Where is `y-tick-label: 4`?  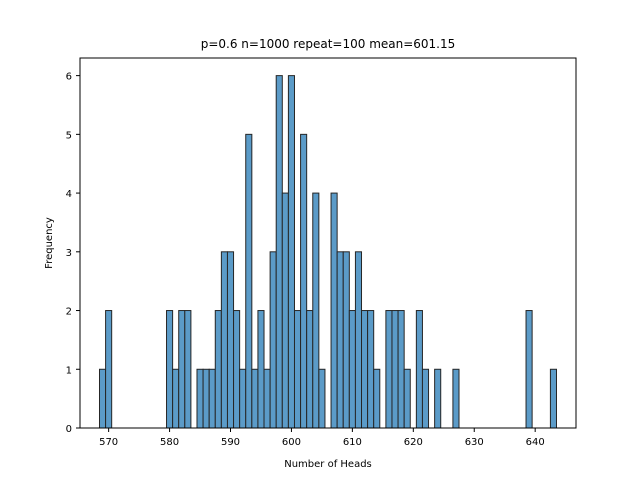
y-tick-label: 4 is located at coordinates (69, 194).